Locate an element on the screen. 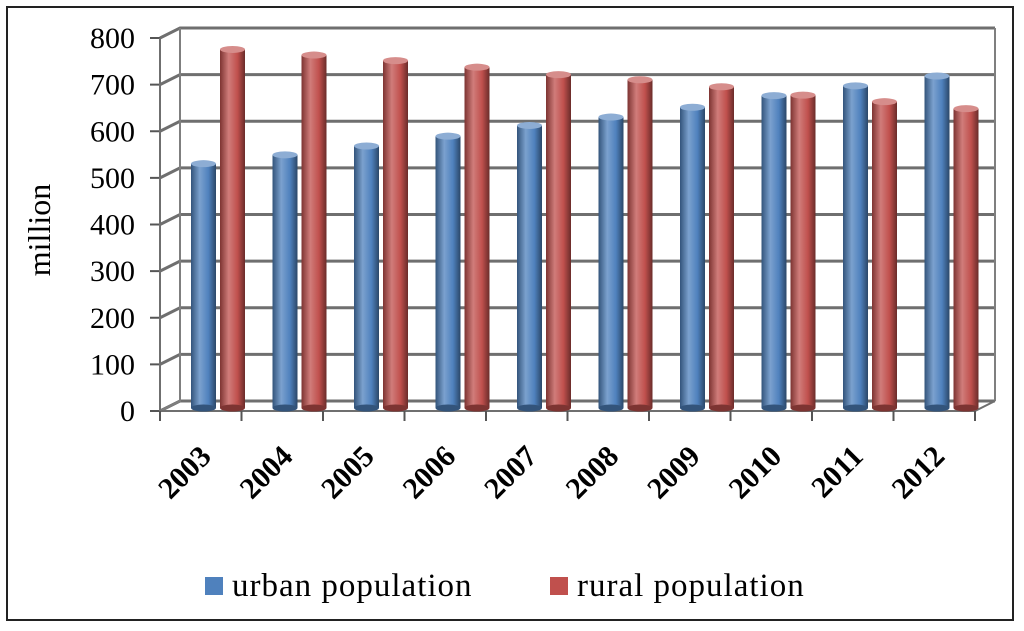 This screenshot has height=631, width=1024. y-tick-label: 200 is located at coordinates (112, 318).